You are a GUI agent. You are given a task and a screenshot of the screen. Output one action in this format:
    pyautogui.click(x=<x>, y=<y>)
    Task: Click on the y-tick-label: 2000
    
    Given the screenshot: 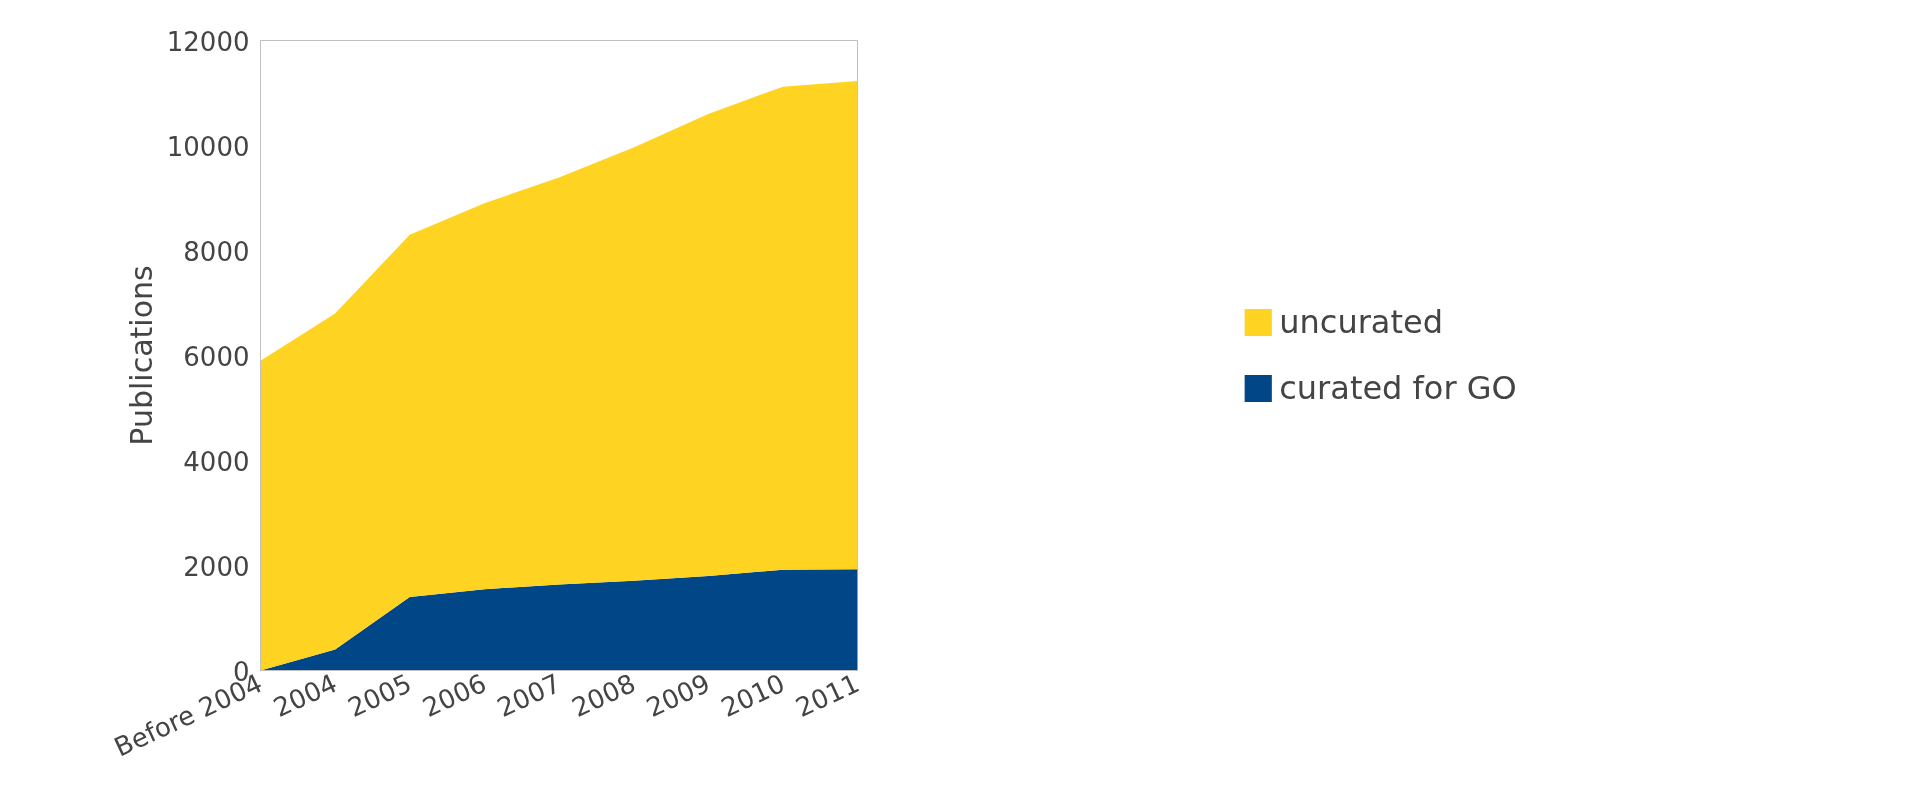 What is the action you would take?
    pyautogui.click(x=216, y=566)
    